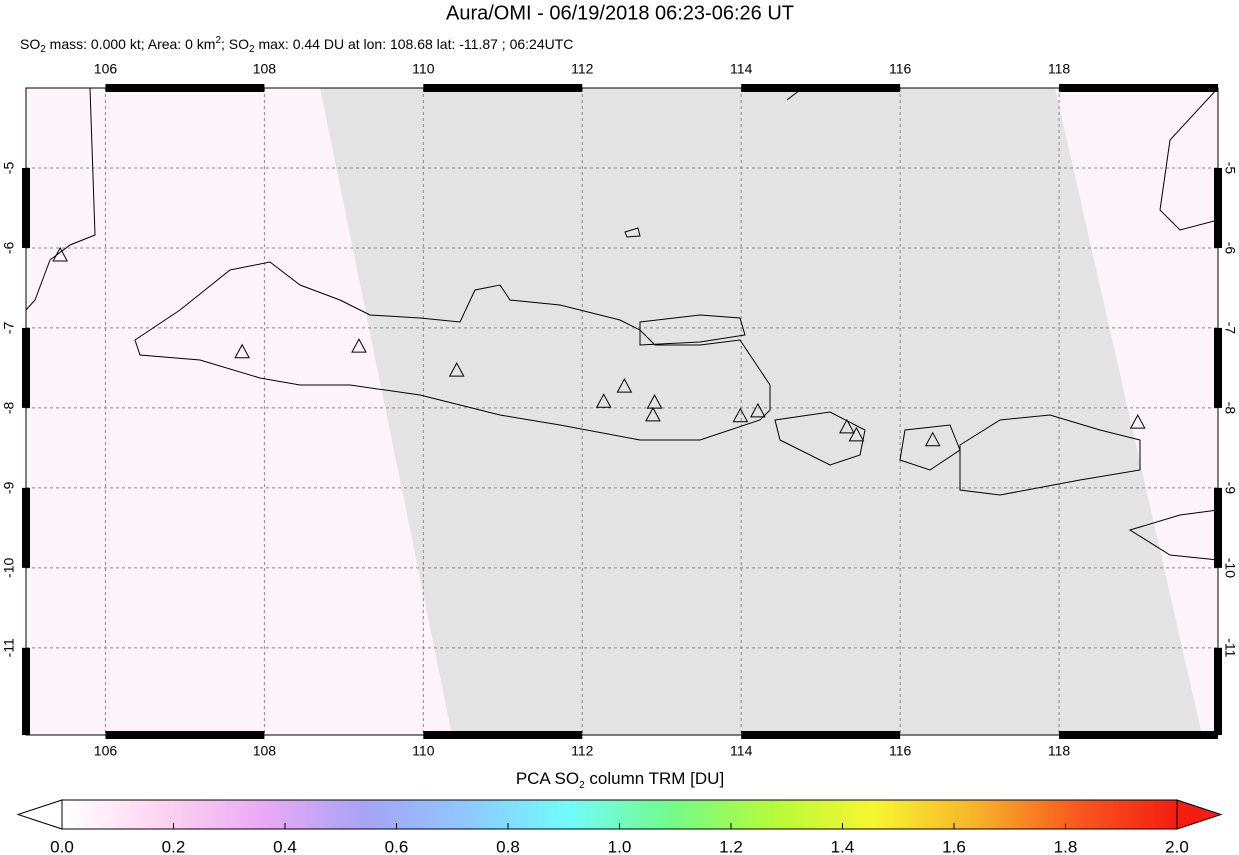 The height and width of the screenshot is (855, 1239). I want to click on colorbar-tick-label: 1.0, so click(620, 846).